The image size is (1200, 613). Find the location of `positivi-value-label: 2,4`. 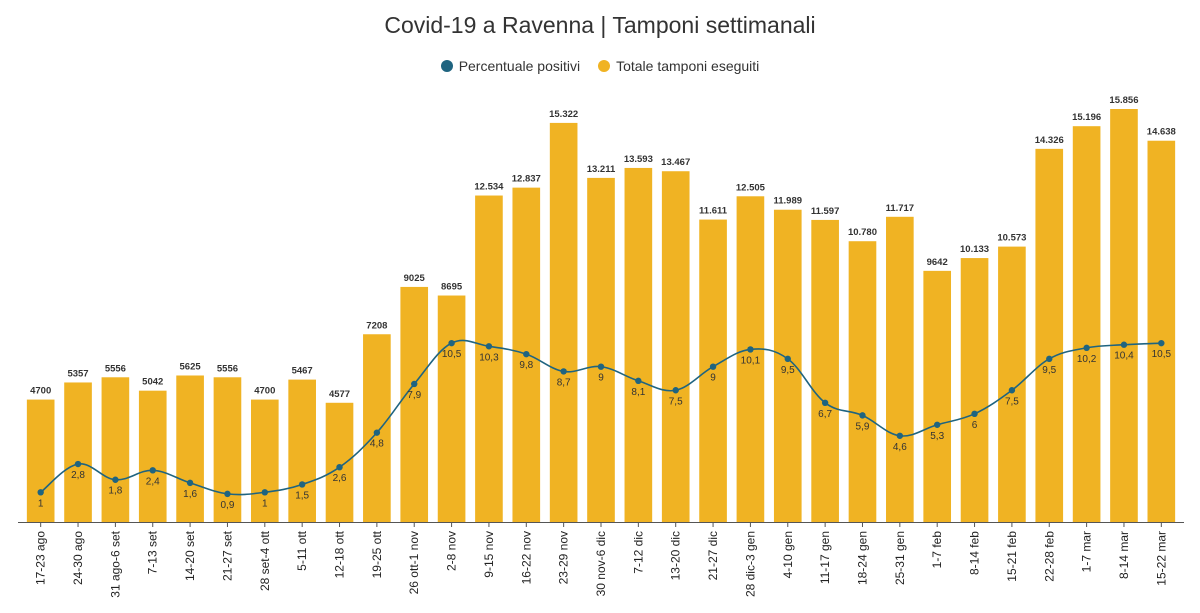

positivi-value-label: 2,4 is located at coordinates (153, 481).